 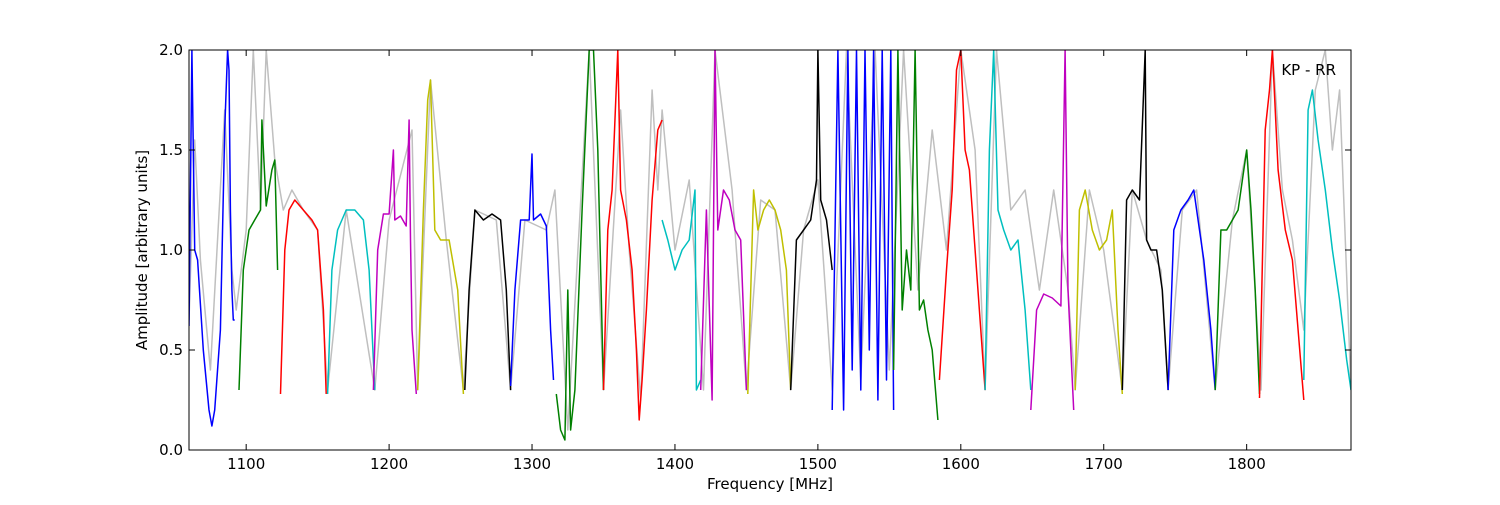 What do you see at coordinates (962, 220) in the screenshot?
I see `band-segment-17-red` at bounding box center [962, 220].